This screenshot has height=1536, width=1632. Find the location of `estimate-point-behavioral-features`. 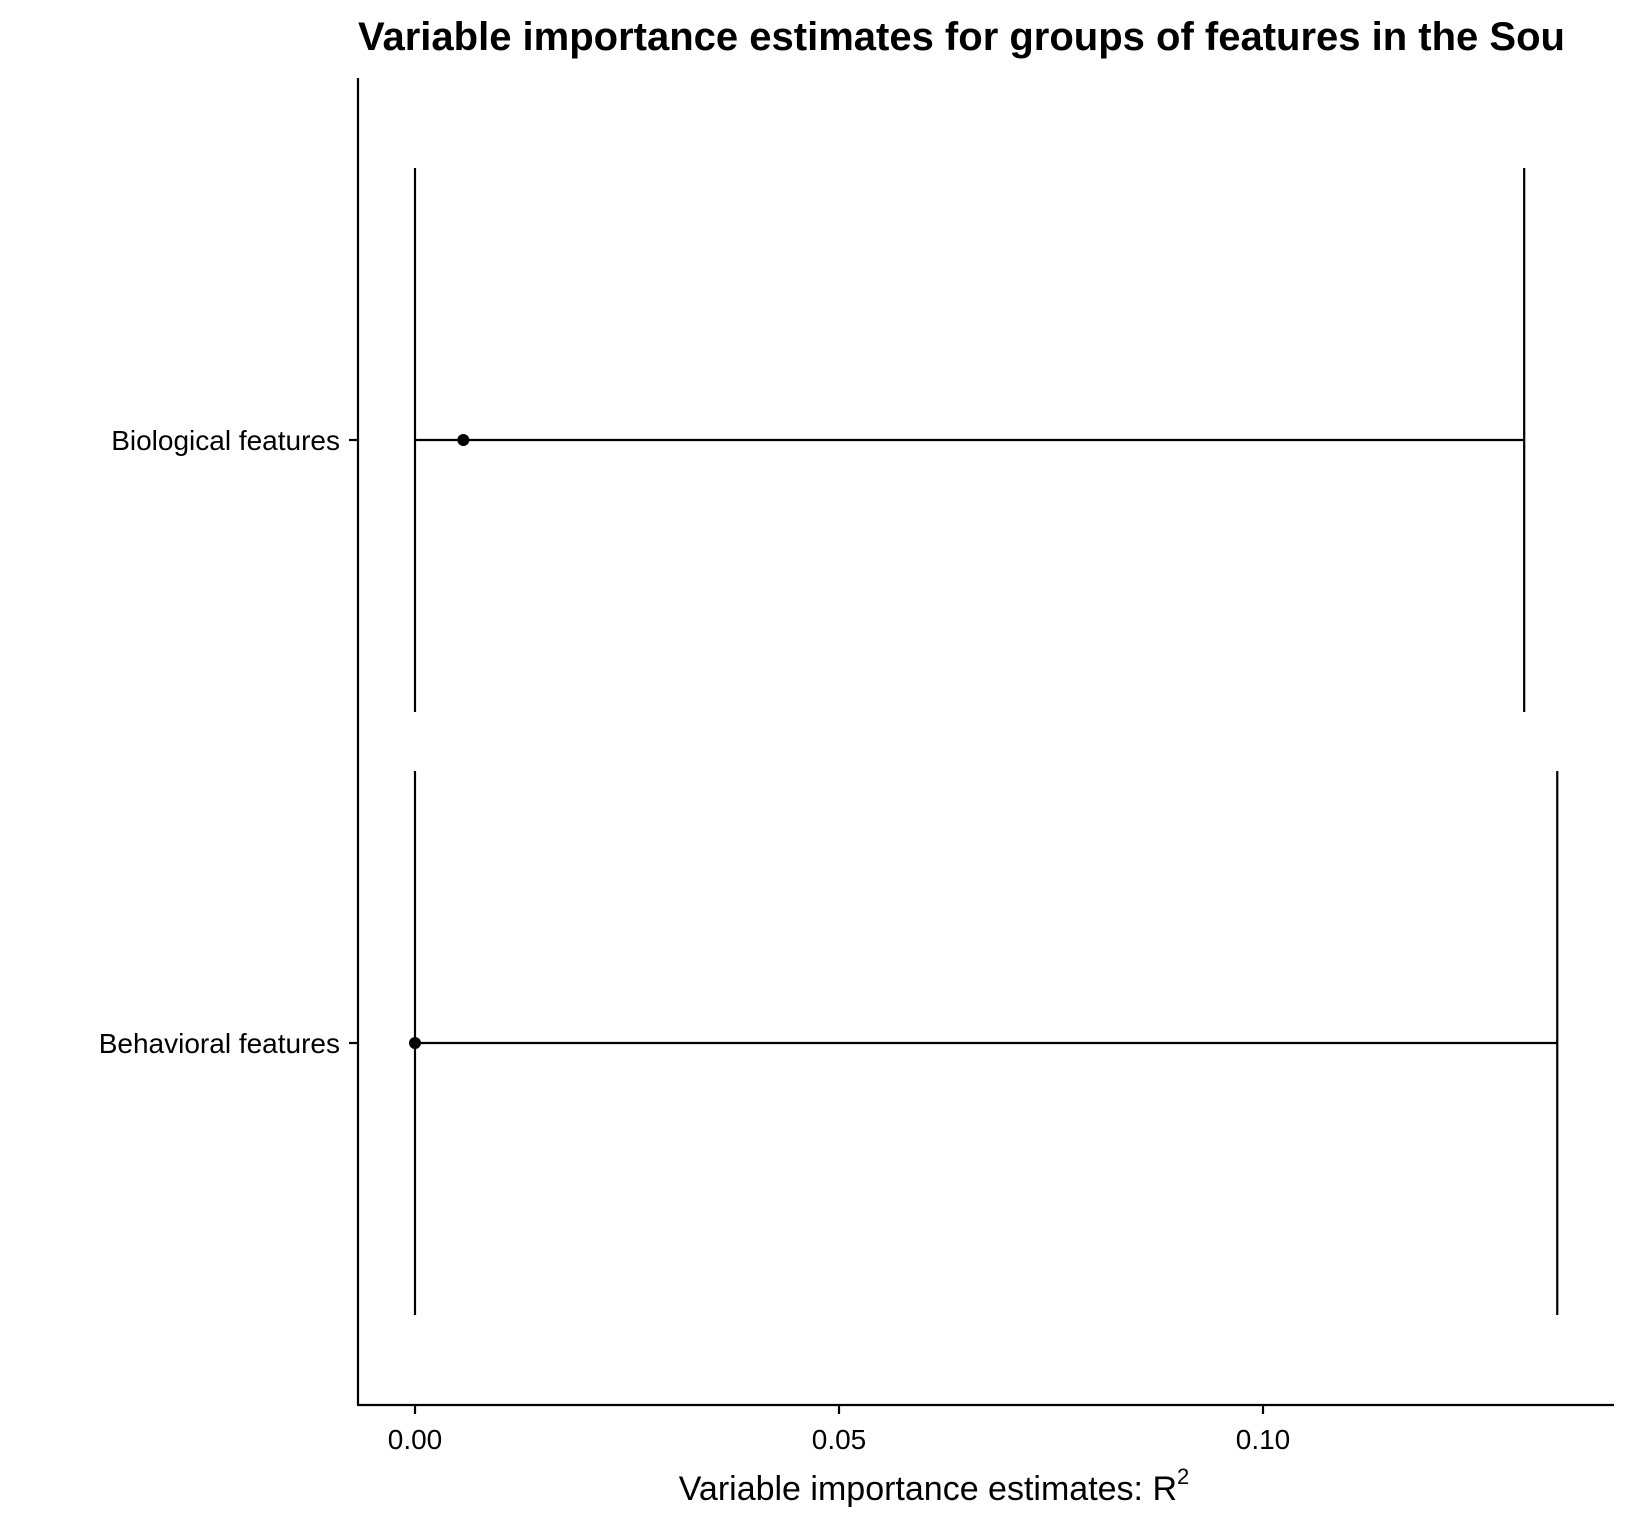

estimate-point-behavioral-features is located at coordinates (415, 1043).